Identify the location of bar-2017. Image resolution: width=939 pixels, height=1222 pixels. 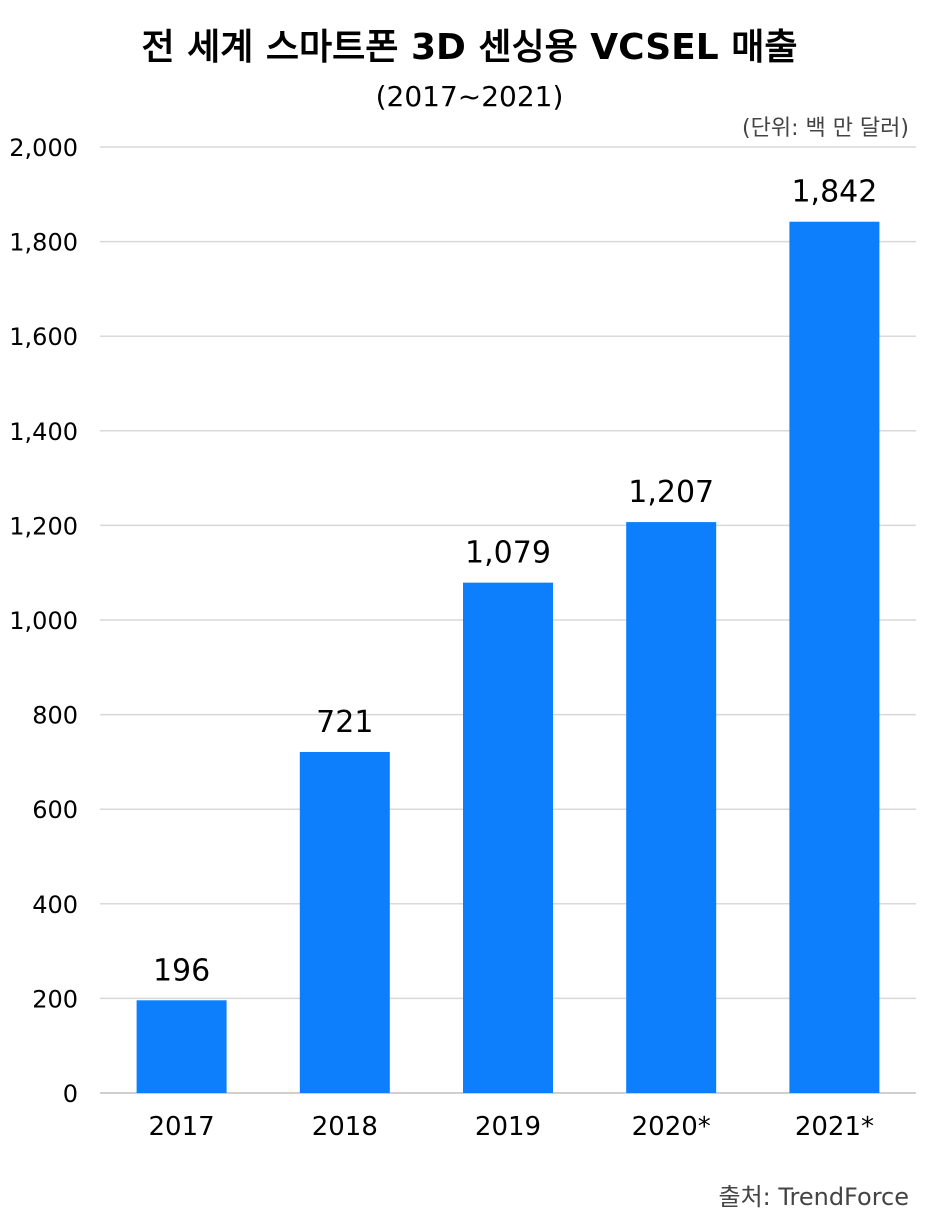
(181, 1046).